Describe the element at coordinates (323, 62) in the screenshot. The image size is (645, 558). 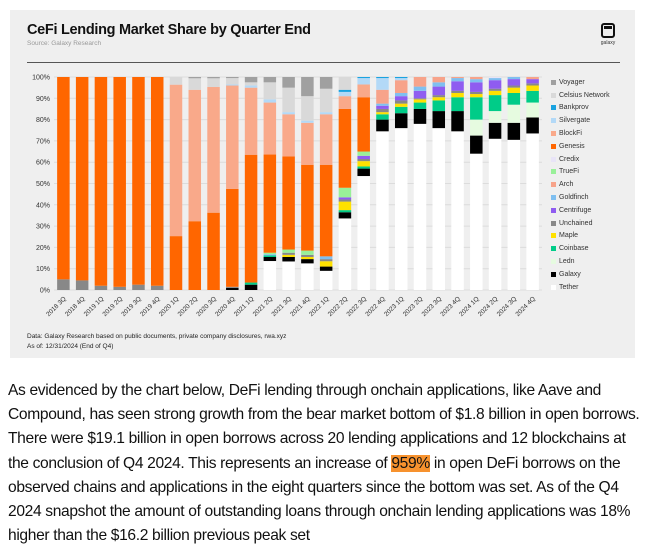
I see `title-divider` at that location.